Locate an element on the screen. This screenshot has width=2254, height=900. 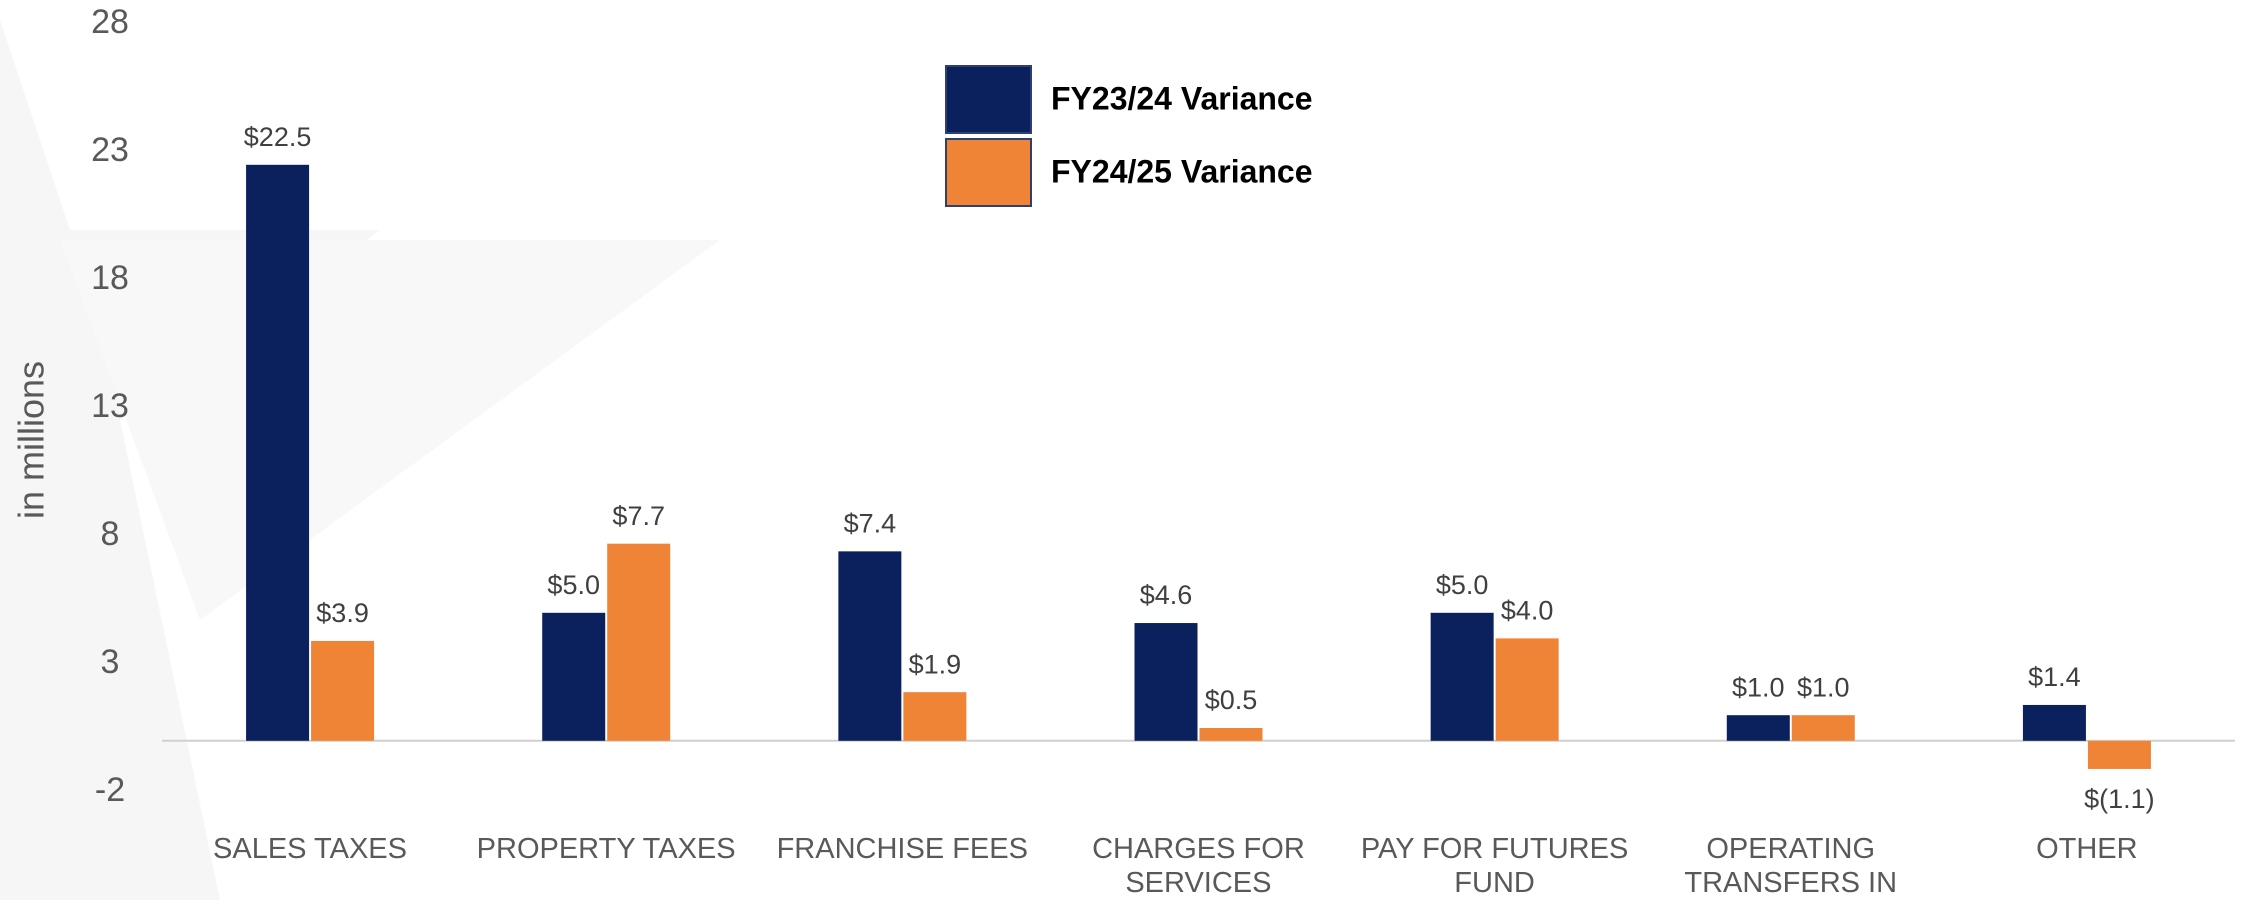
y-tick-label: 28 is located at coordinates (110, 22).